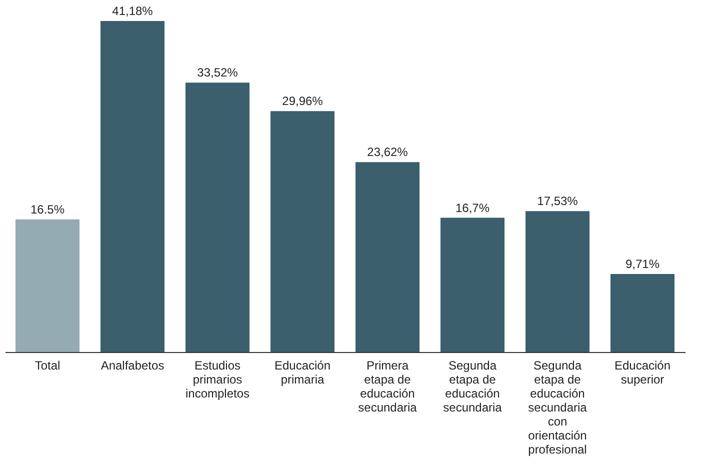  I want to click on data-label: 9,71%, so click(642, 263).